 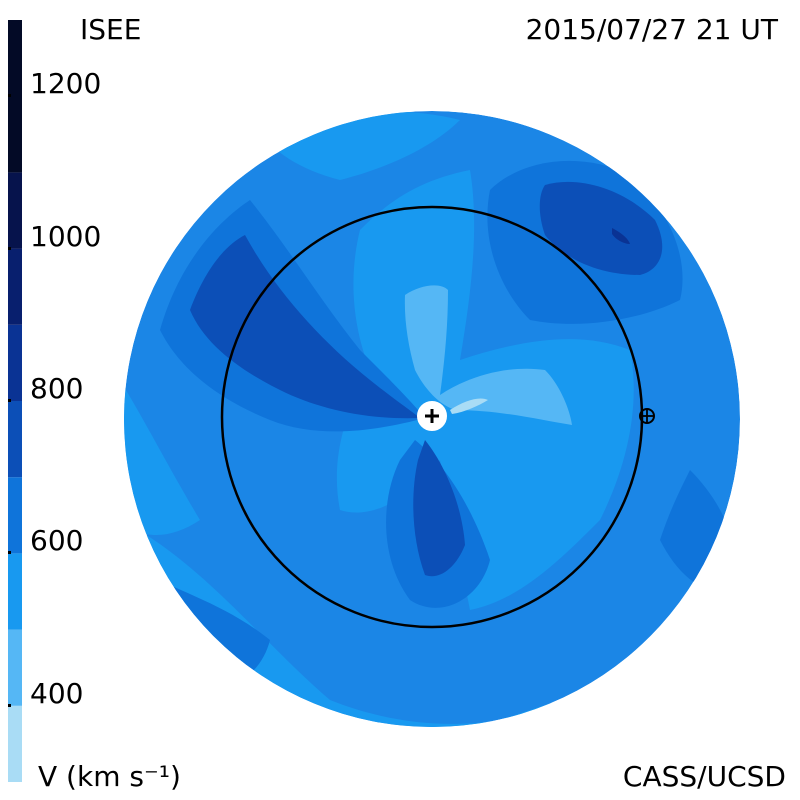 What do you see at coordinates (647, 416) in the screenshot?
I see `earth-circle-plus-icon` at bounding box center [647, 416].